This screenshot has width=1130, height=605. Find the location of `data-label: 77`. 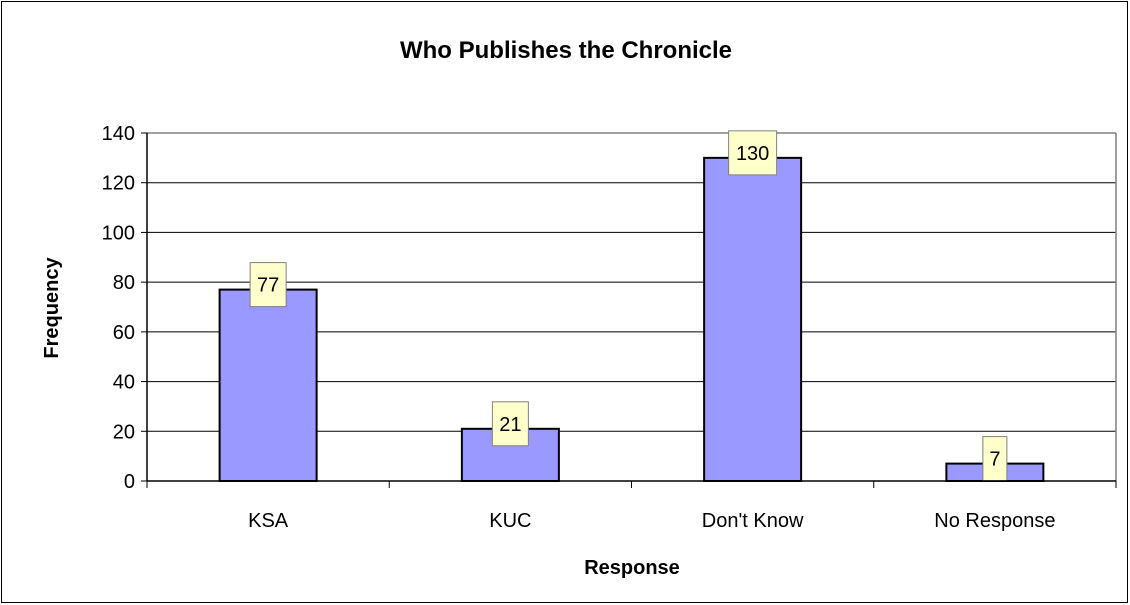

data-label: 77 is located at coordinates (268, 286).